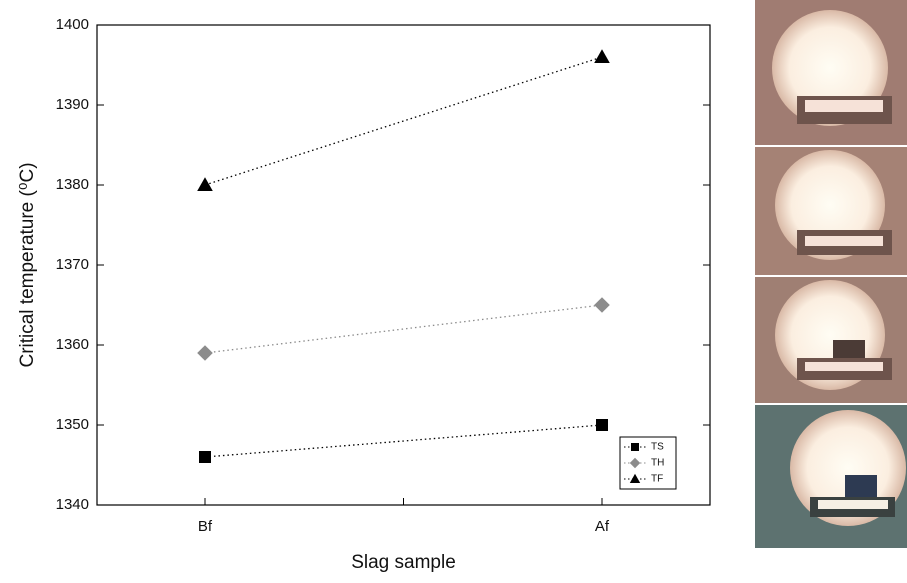 This screenshot has height=583, width=907. I want to click on y-tick-label: 1400, so click(72, 24).